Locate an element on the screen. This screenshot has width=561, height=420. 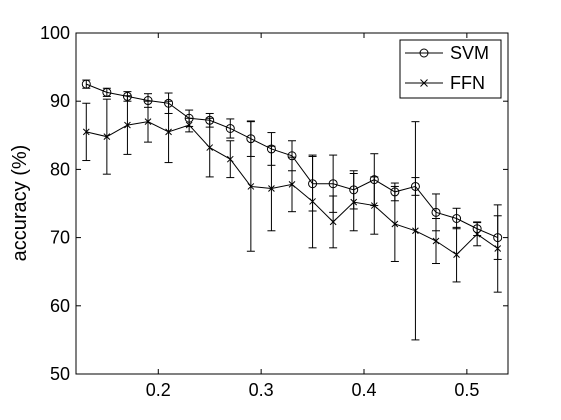
y-tick-label: 80 is located at coordinates (60, 169).